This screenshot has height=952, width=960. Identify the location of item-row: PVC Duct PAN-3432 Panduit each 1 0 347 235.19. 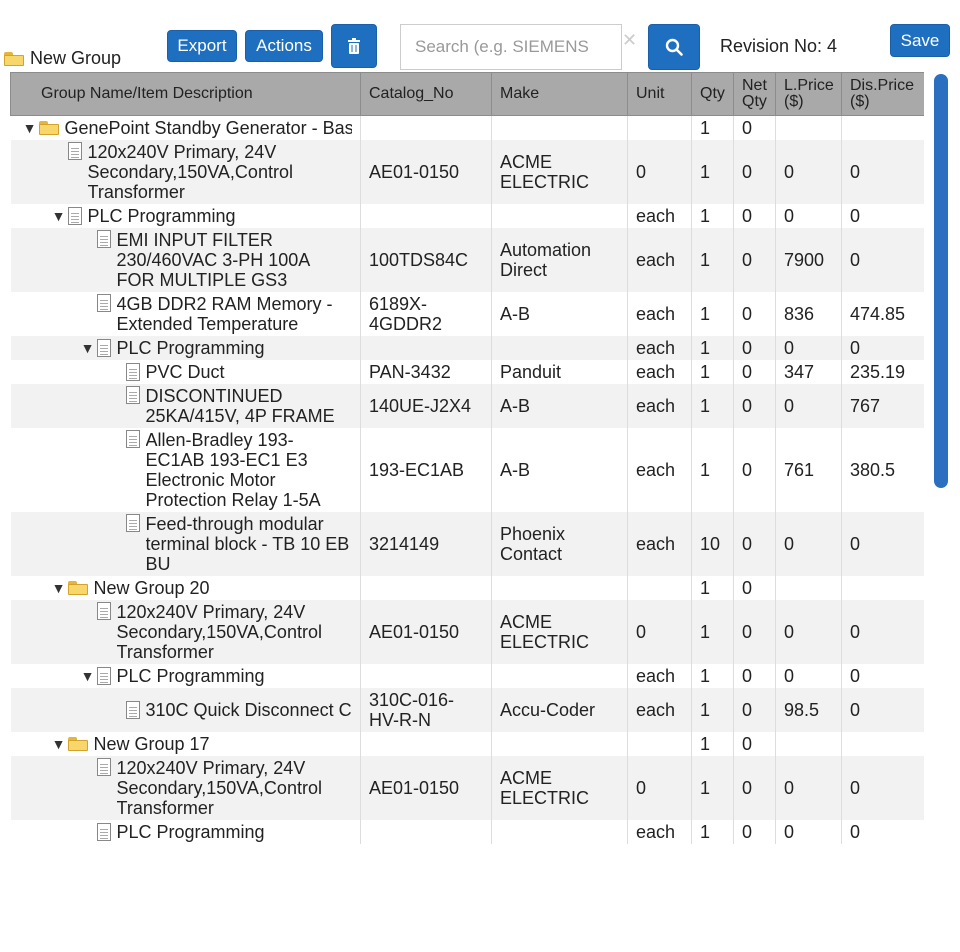
(467, 372).